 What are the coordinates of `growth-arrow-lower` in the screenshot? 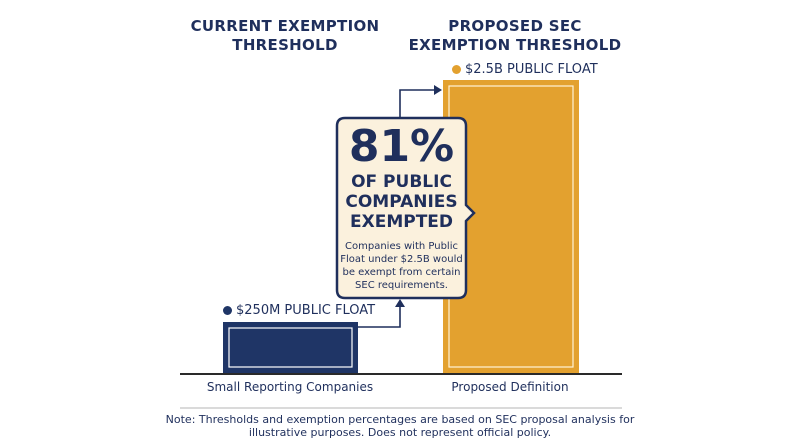 It's located at (379, 317).